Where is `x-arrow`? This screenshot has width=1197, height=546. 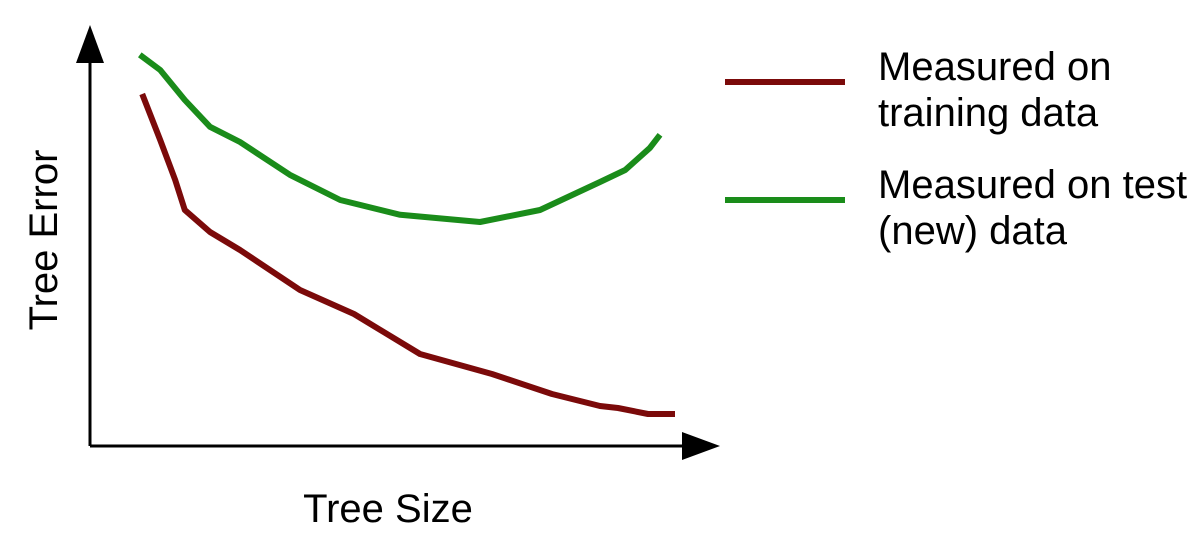 x-arrow is located at coordinates (701, 446).